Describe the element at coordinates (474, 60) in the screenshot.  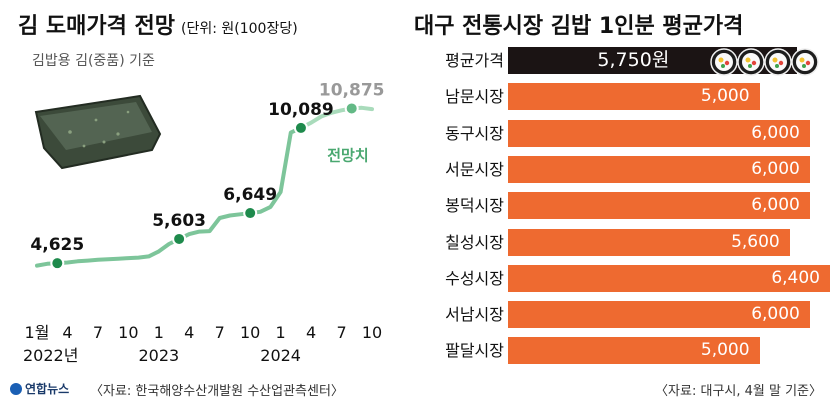
I see `bar-category-label: 평균가격` at that location.